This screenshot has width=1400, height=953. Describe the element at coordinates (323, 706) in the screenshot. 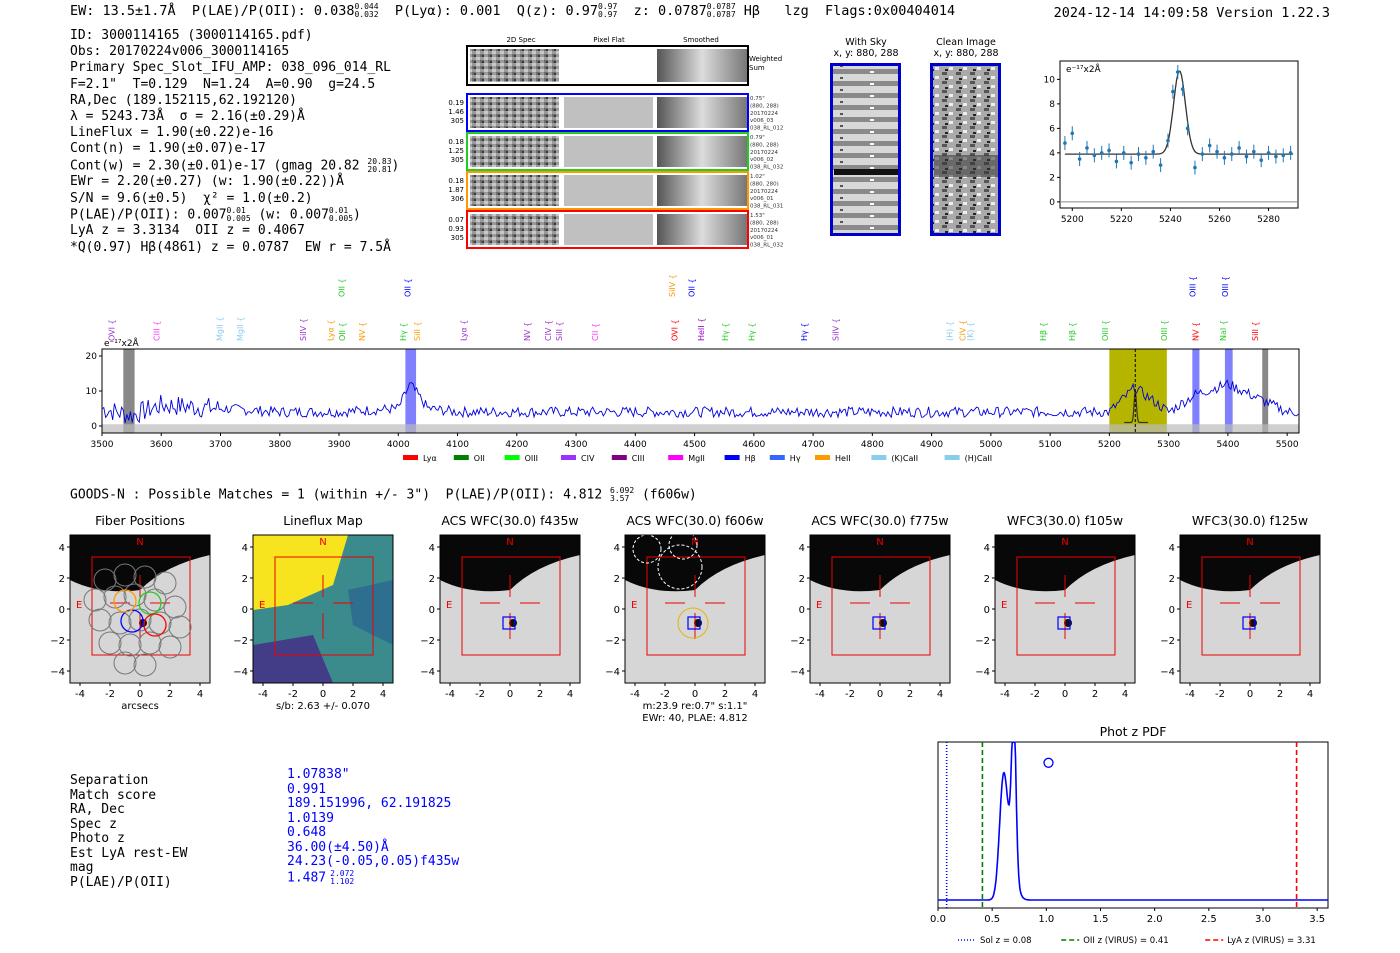

I see `panel-xlabel: s/b: 2.63 +/- 0.070` at that location.